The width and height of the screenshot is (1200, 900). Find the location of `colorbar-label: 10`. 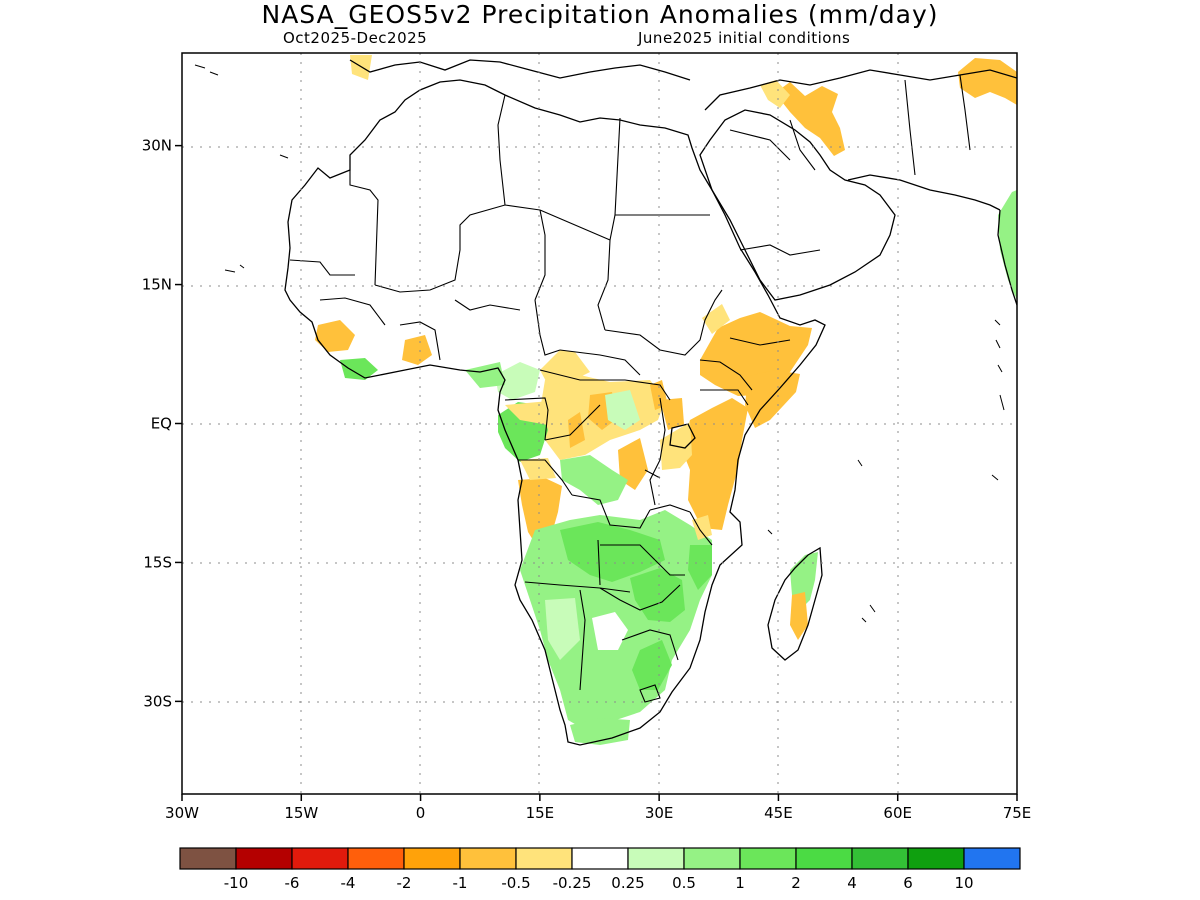

colorbar-label: 10 is located at coordinates (963, 883).